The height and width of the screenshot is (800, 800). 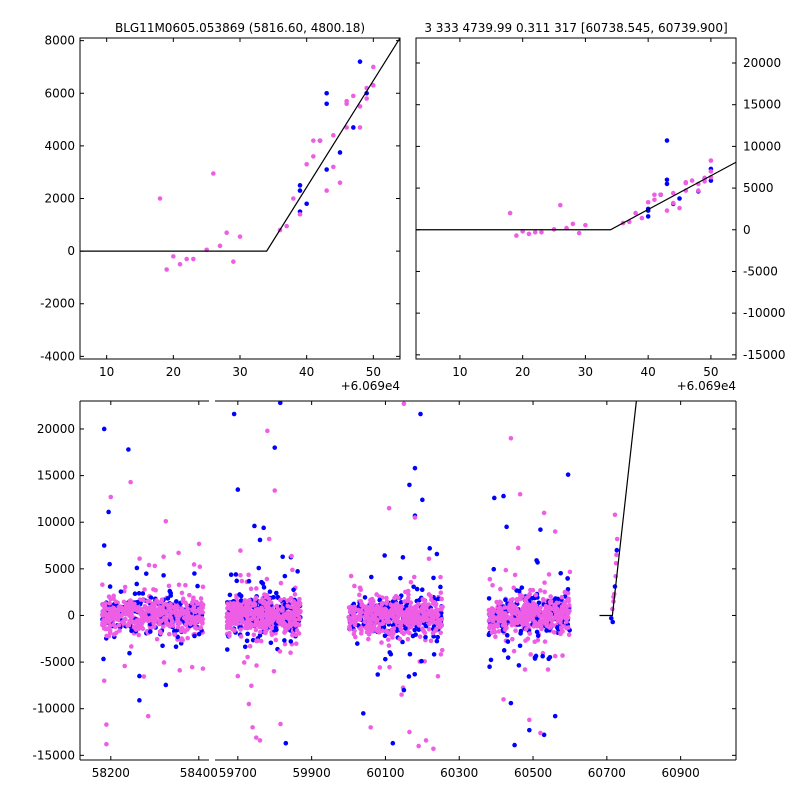 I want to click on y-tick-label: 8000, so click(x=59, y=41).